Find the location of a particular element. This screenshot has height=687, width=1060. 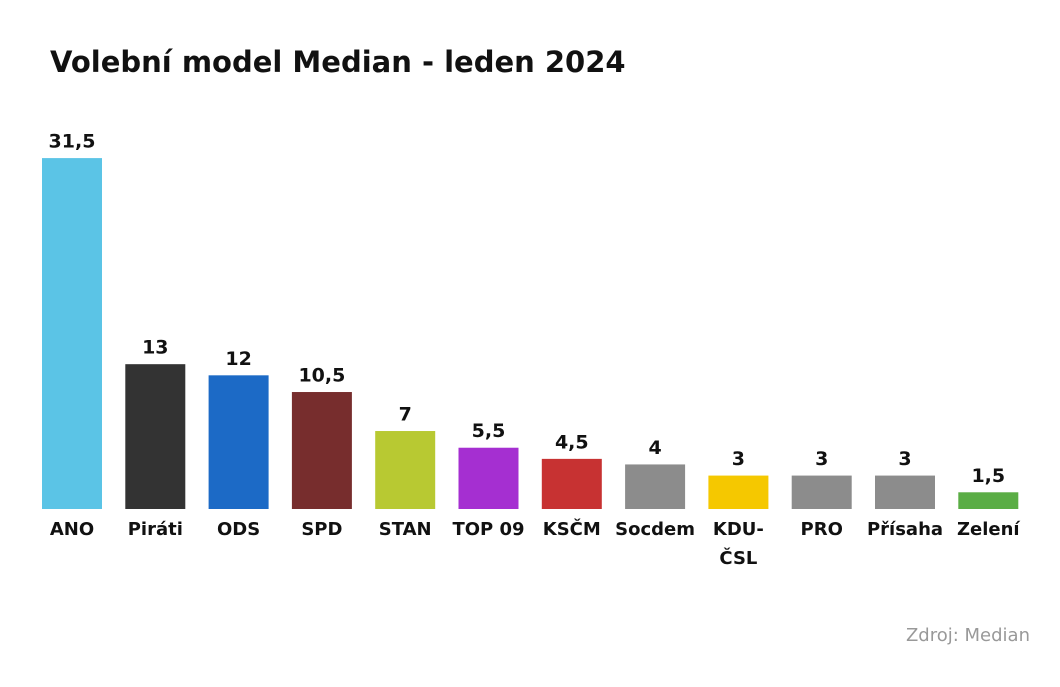

x-tick-label: ODS is located at coordinates (238, 529).